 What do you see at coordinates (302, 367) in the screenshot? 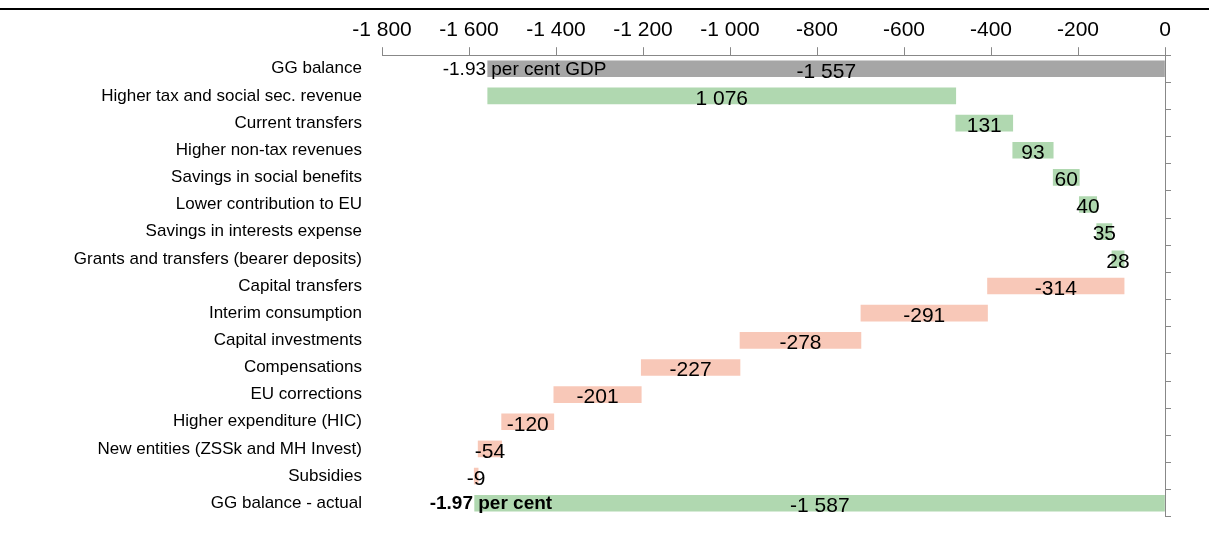
I see `y-tick-label: Compensations` at bounding box center [302, 367].